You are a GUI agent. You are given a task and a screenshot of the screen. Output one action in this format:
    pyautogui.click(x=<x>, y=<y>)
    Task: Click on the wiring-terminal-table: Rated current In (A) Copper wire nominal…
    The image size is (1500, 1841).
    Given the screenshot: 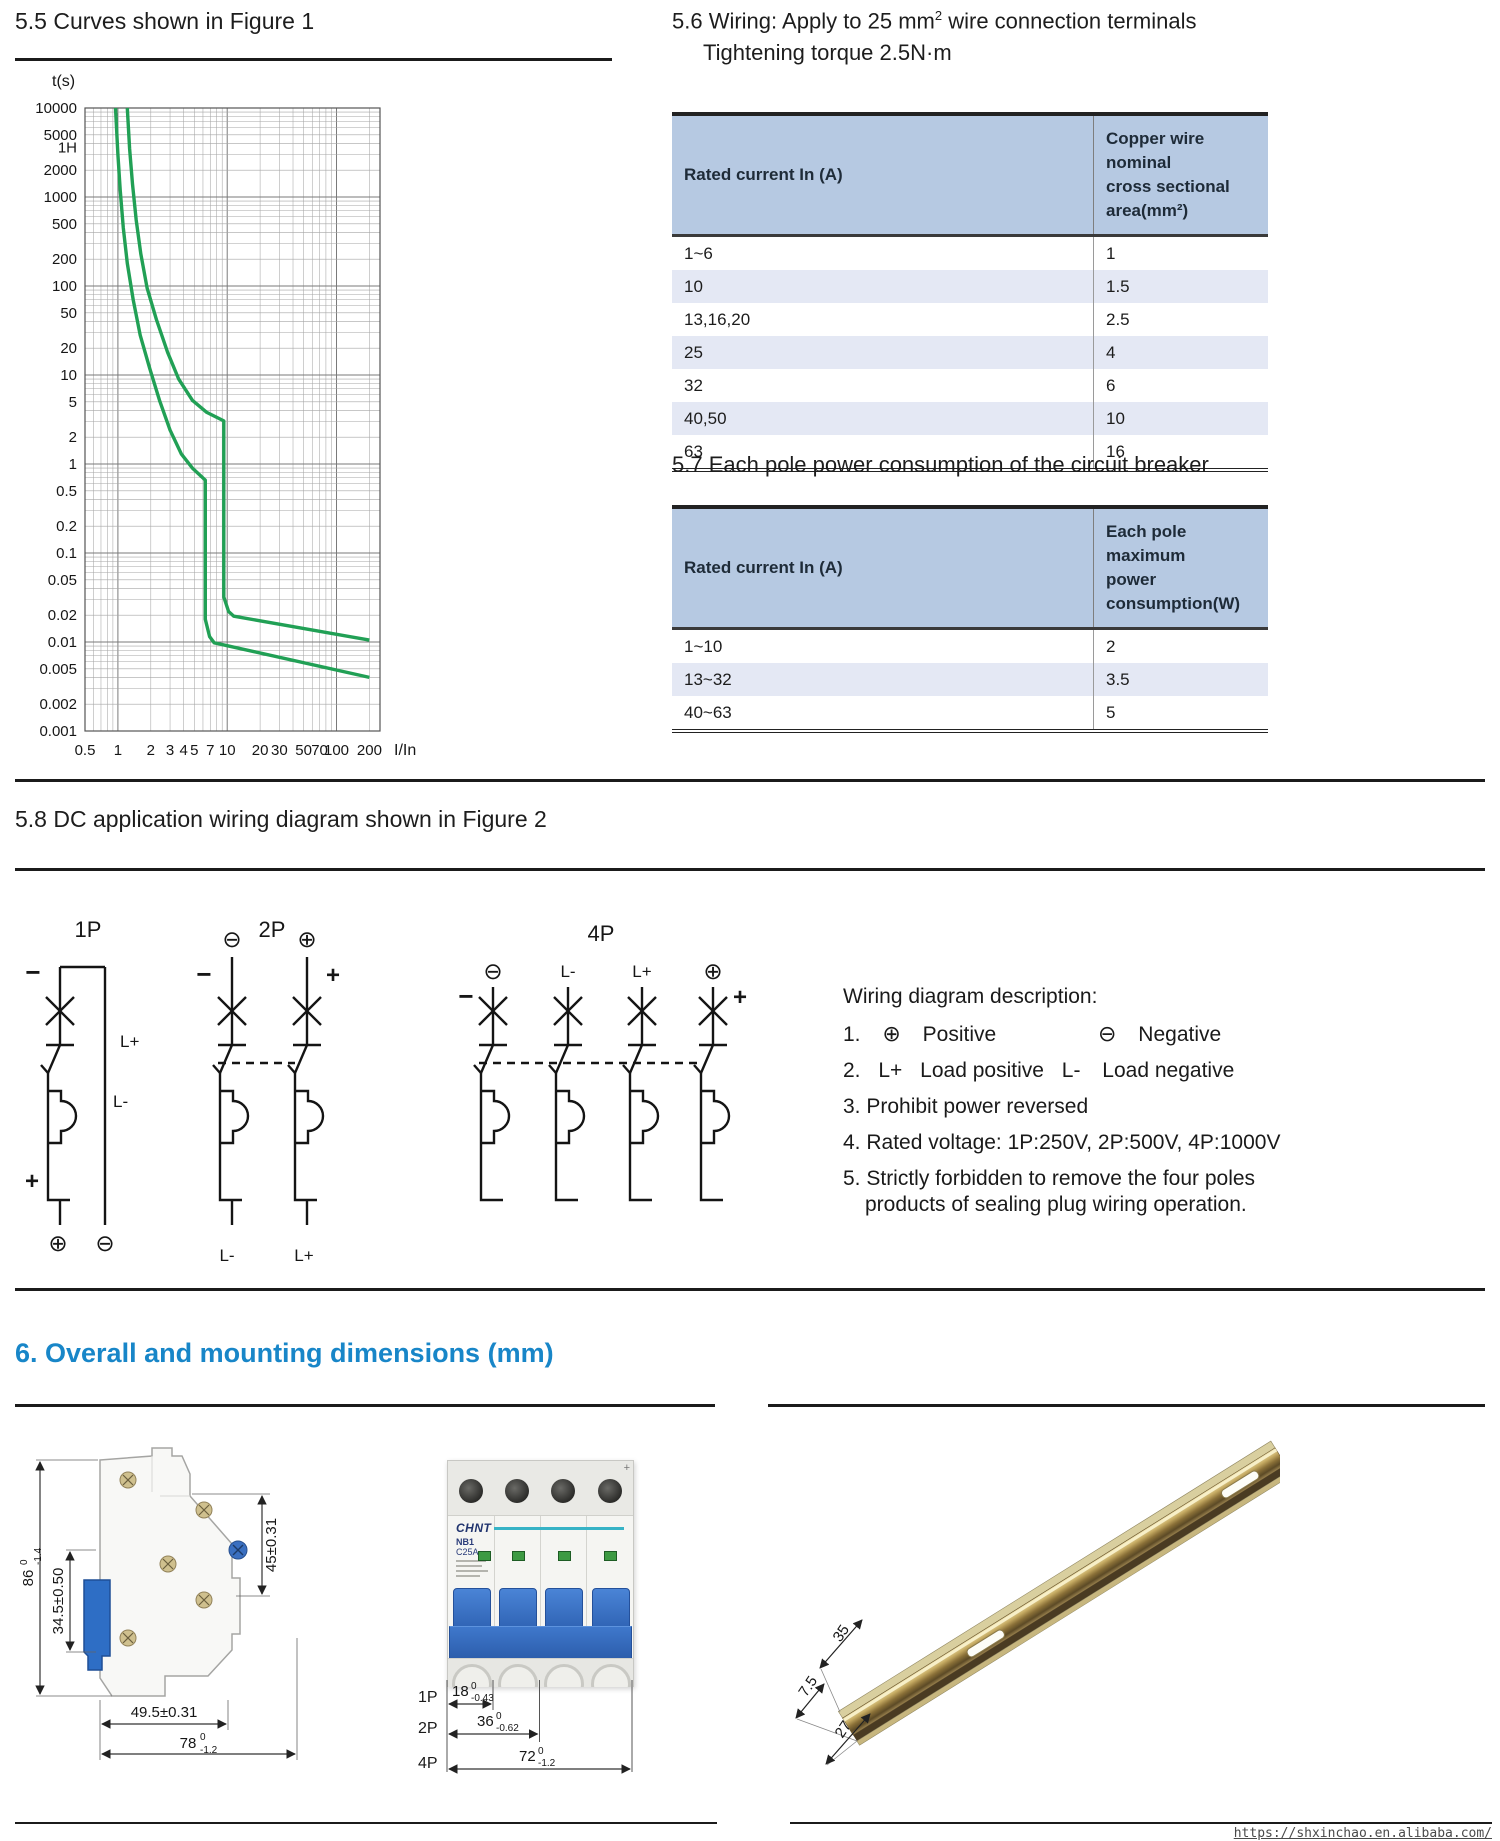 What is the action you would take?
    pyautogui.click(x=970, y=292)
    